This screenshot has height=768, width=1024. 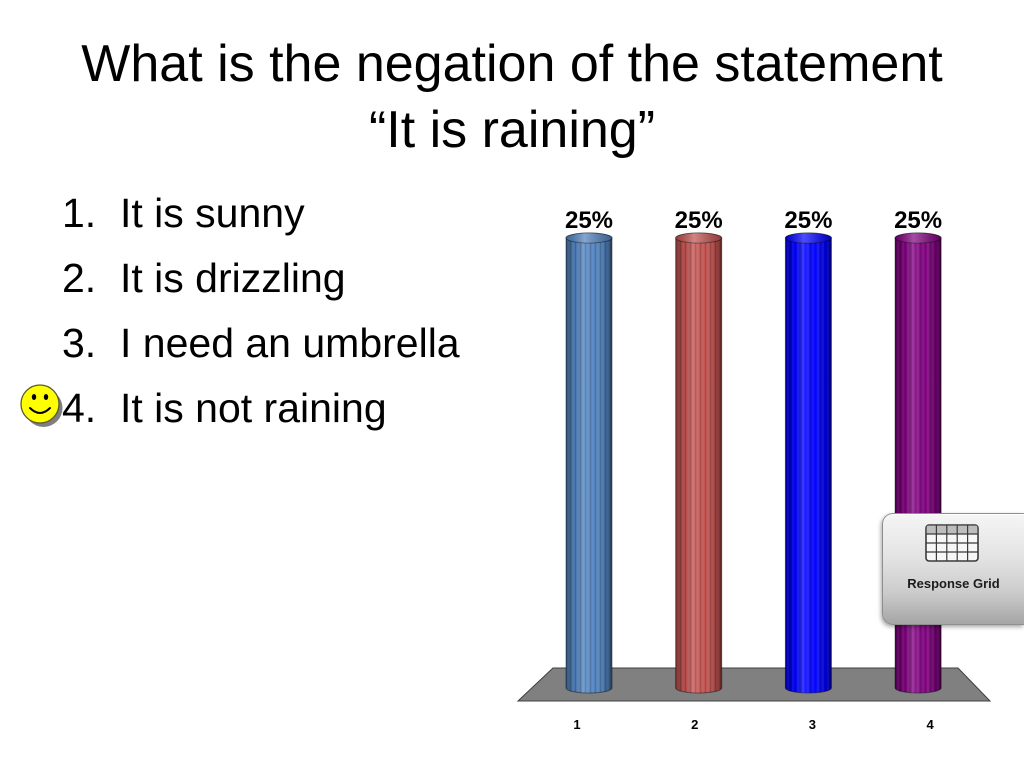 What do you see at coordinates (512, 130) in the screenshot?
I see `title-line-2: “It is raining”` at bounding box center [512, 130].